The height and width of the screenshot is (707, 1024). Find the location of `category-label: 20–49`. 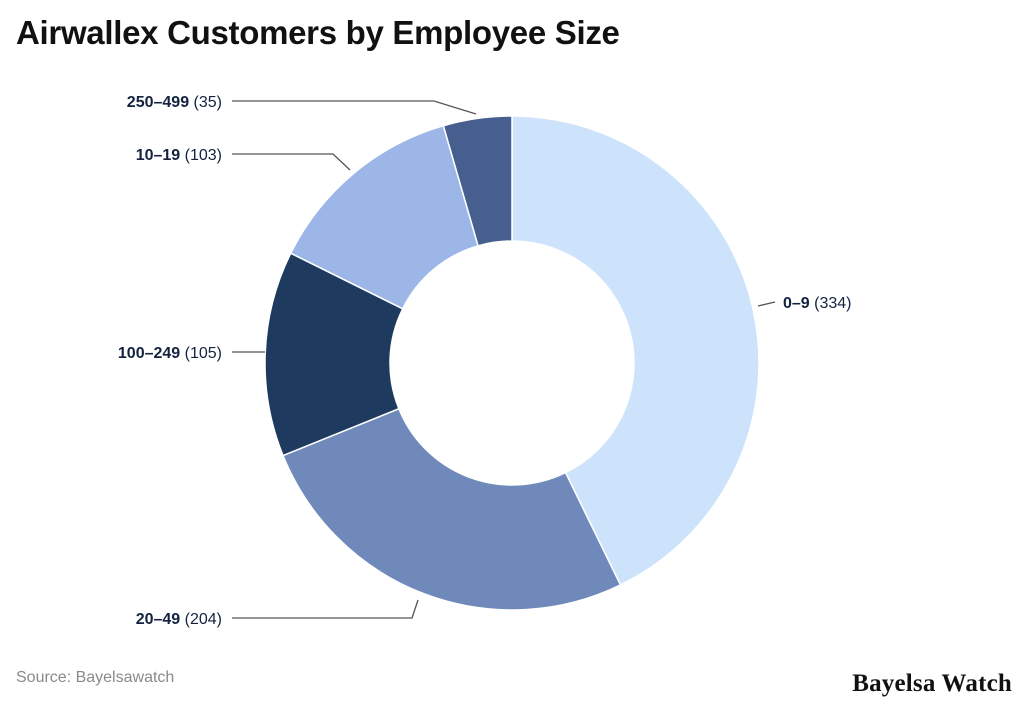

category-label: 20–49 is located at coordinates (158, 619).